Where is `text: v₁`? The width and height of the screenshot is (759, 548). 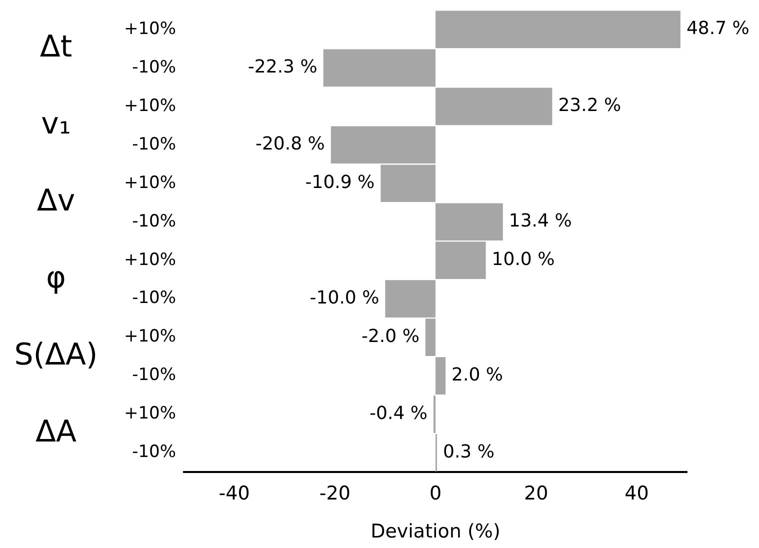
text: v₁ is located at coordinates (56, 124).